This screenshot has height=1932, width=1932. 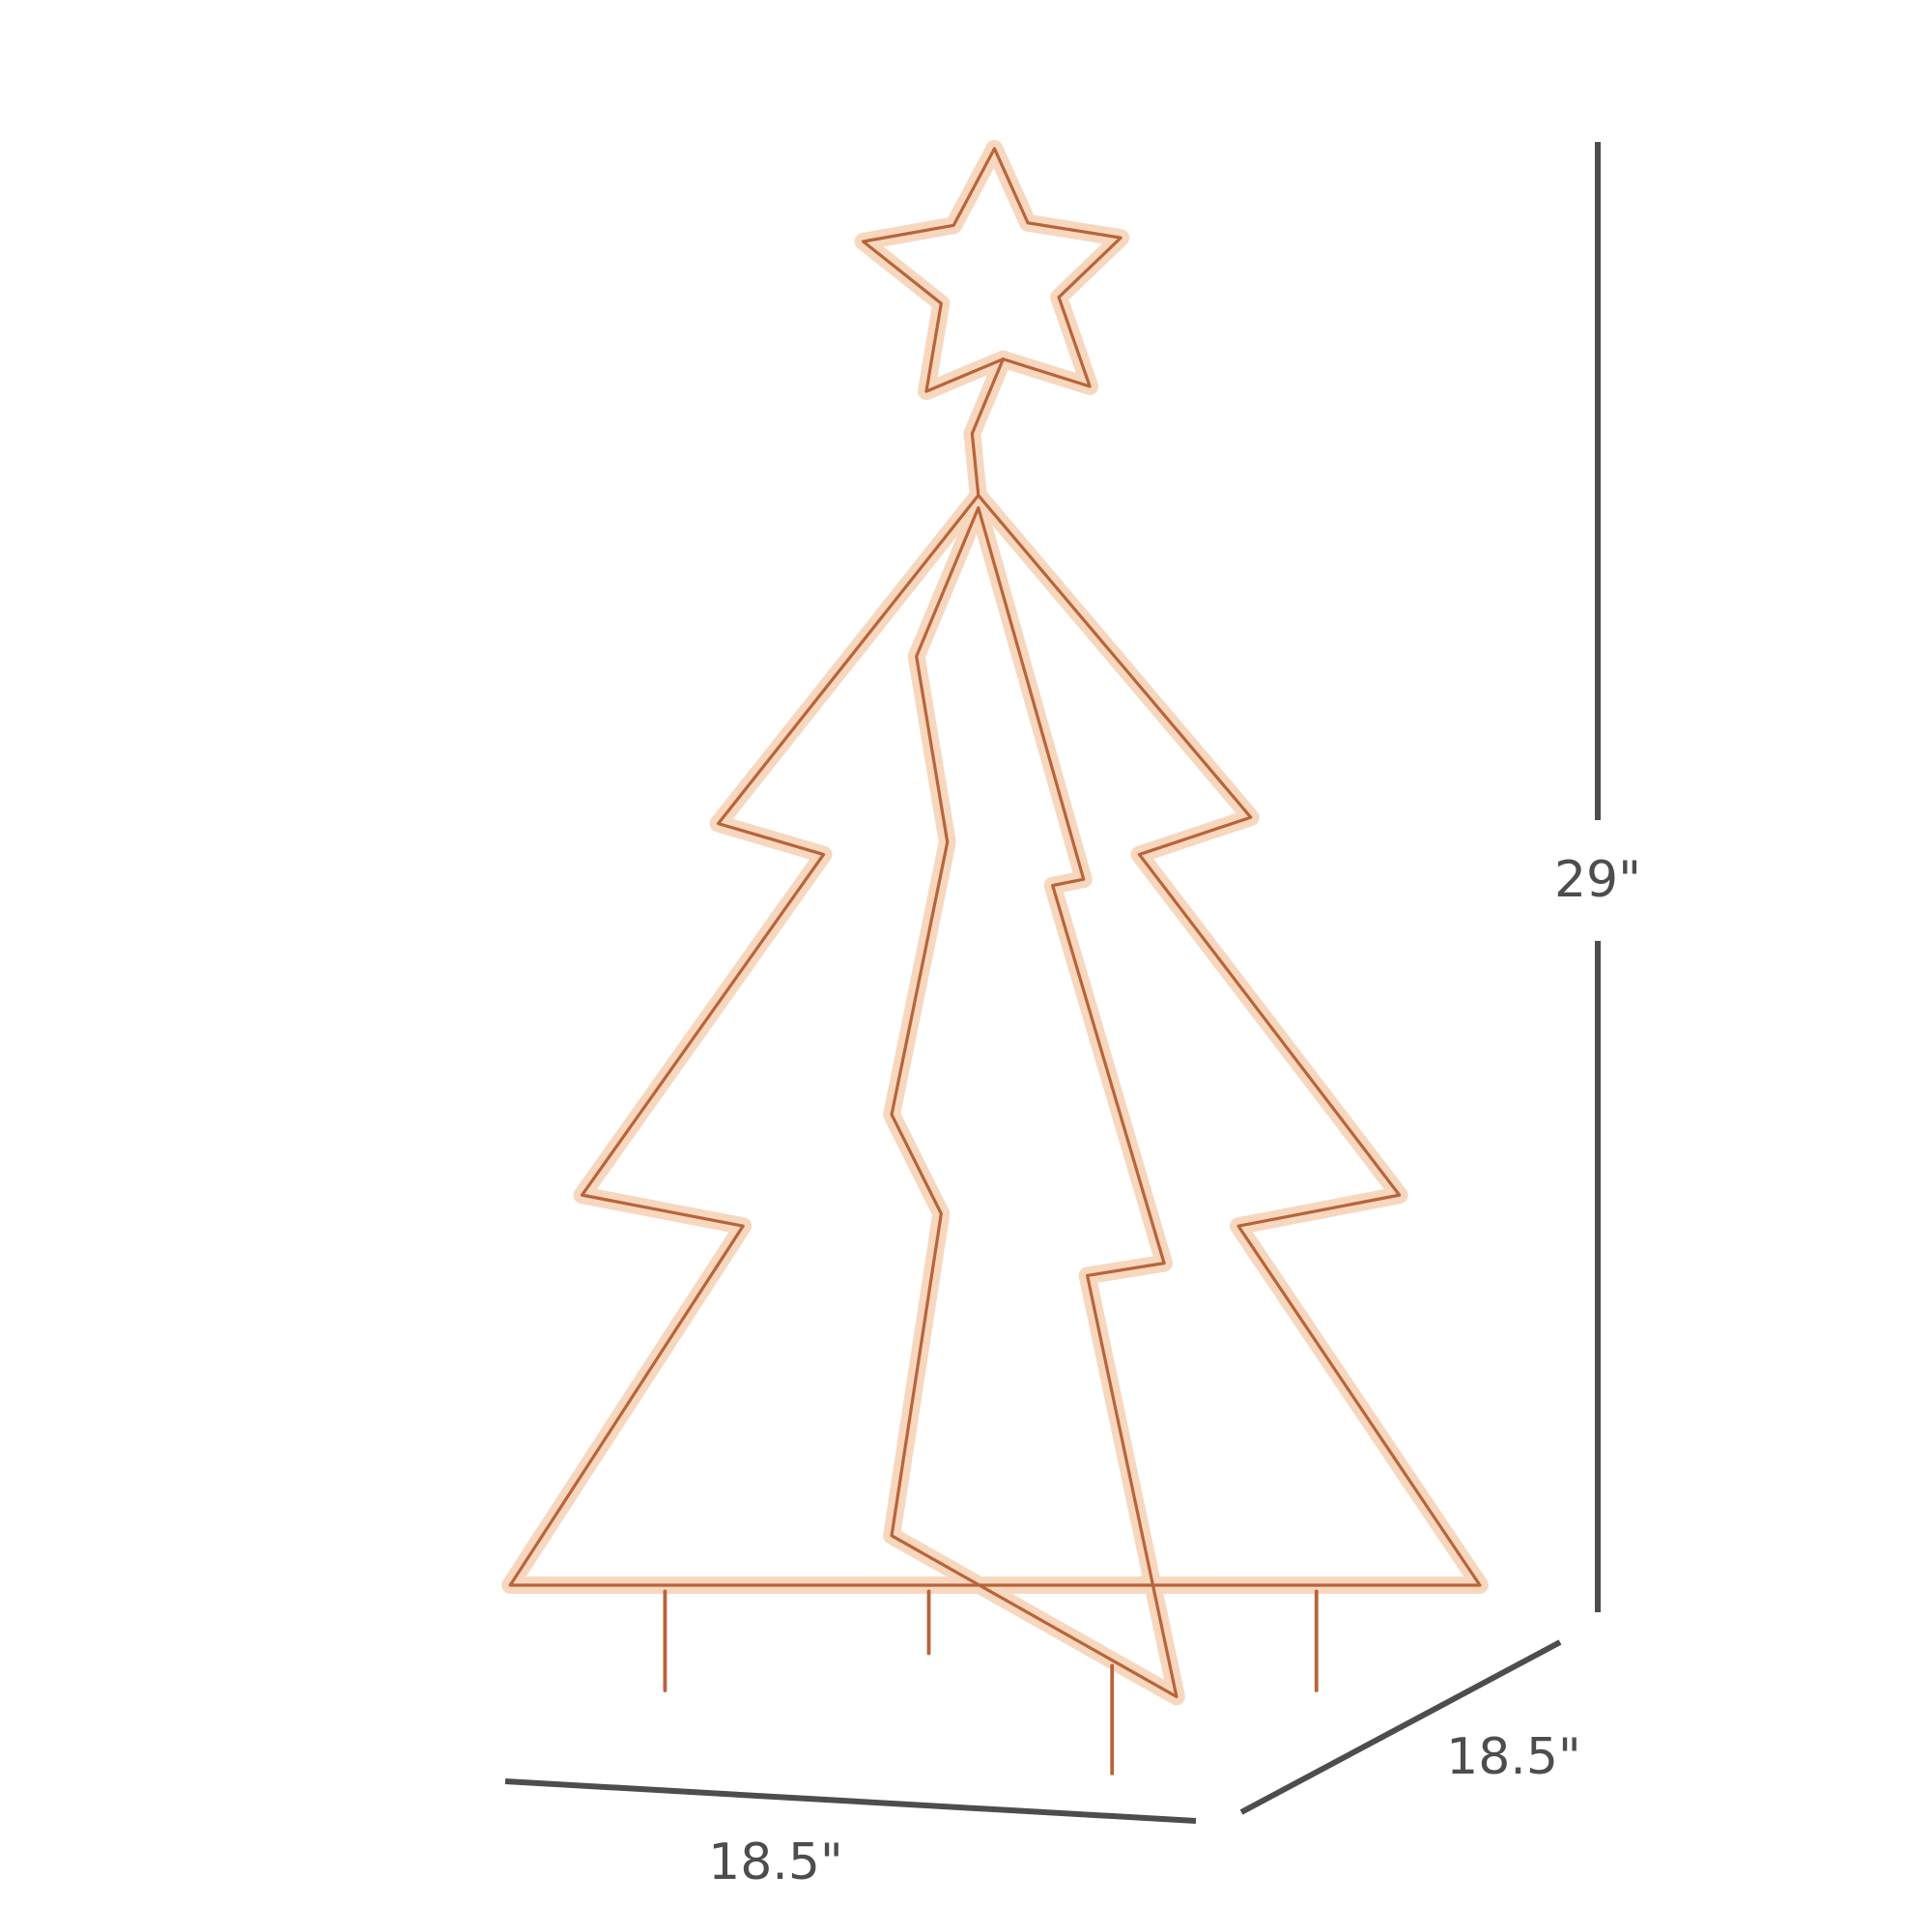 What do you see at coordinates (1400, 1727) in the screenshot?
I see `depth-dimension-line` at bounding box center [1400, 1727].